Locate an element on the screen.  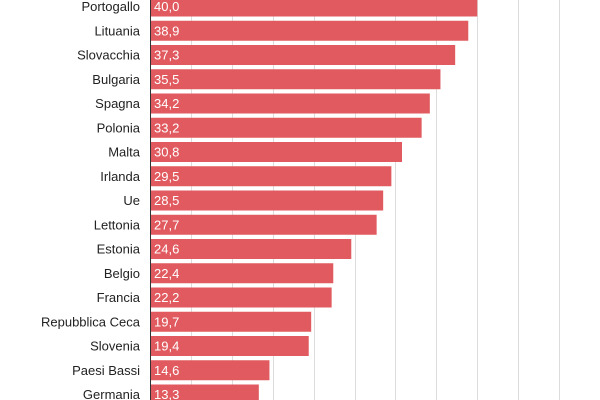
value-label: 22,4 is located at coordinates (166, 273).